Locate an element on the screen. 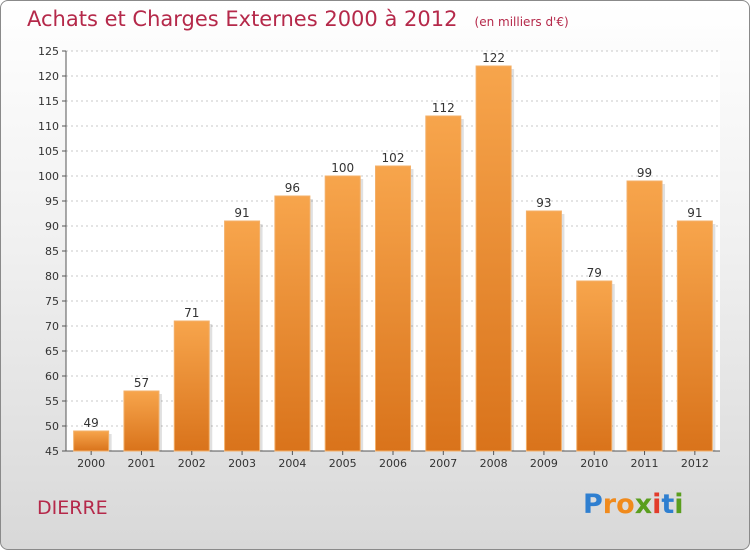 The image size is (750, 550). x-tick-label: 2010 is located at coordinates (594, 463).